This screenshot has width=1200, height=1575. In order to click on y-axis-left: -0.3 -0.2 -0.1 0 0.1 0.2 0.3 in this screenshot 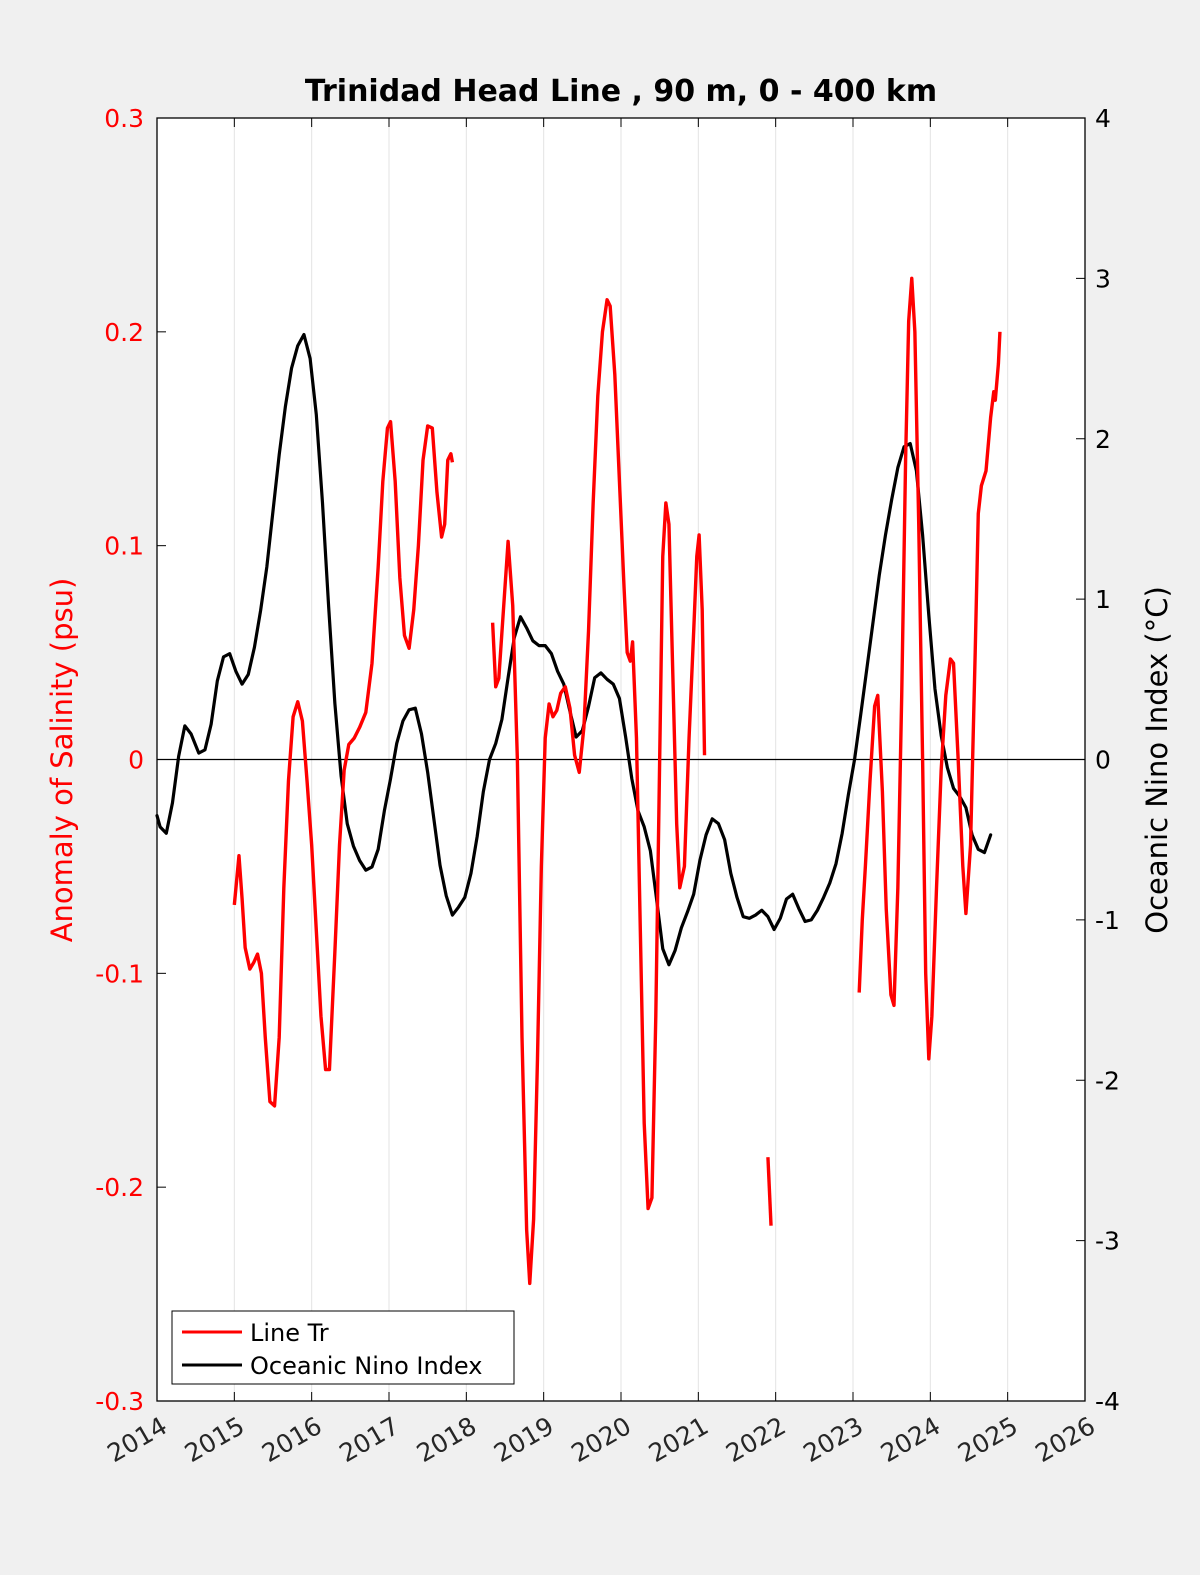, I will do `click(130, 760)`.